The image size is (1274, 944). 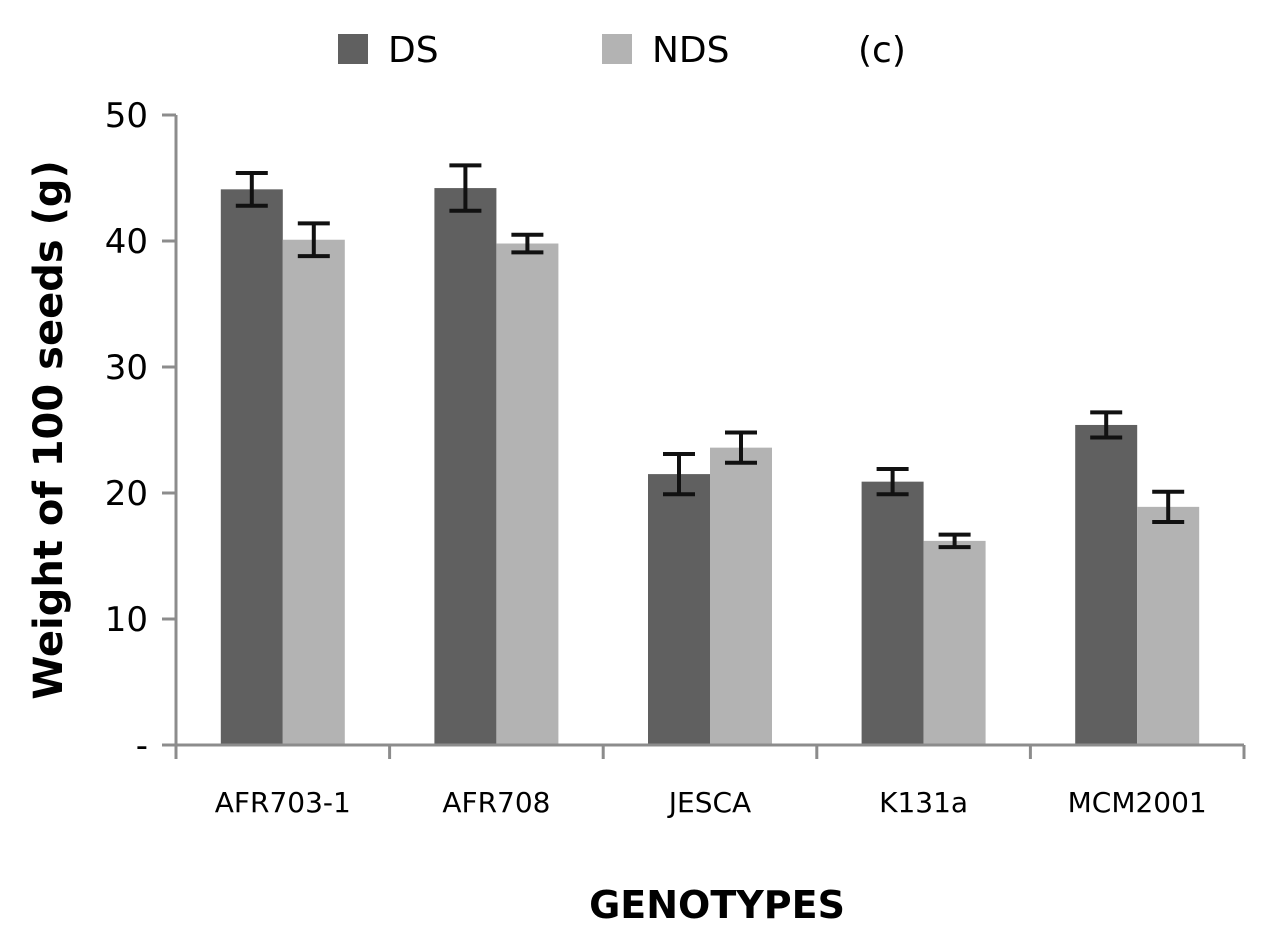 I want to click on x-tick-label: JESCA, so click(x=709, y=802).